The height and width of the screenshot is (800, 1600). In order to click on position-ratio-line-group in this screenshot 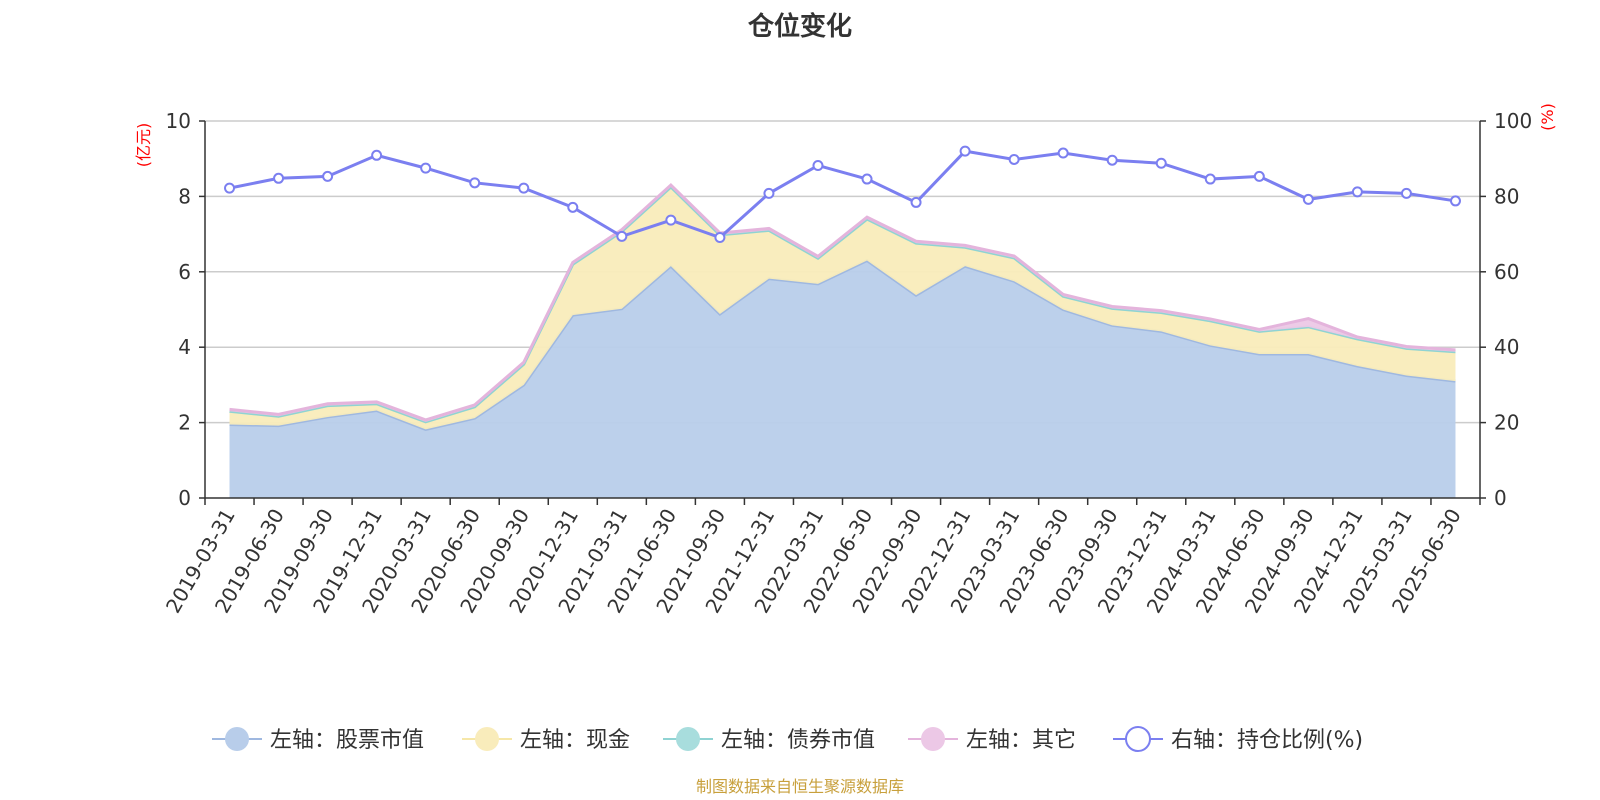, I will do `click(842, 194)`.